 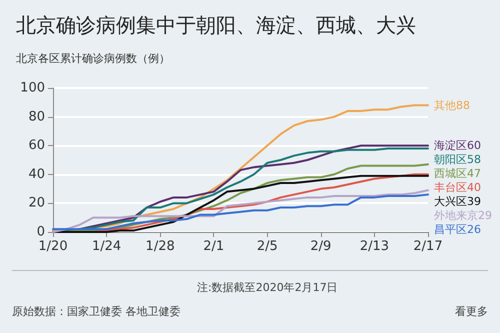 What do you see at coordinates (216, 25) in the screenshot?
I see `chart-title: 北京确诊病例集中于朝阳、海淀、西城、大兴` at bounding box center [216, 25].